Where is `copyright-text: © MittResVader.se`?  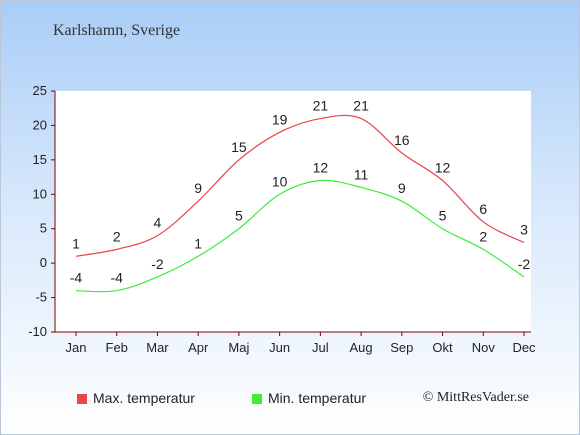
copyright-text: © MittResVader.se is located at coordinates (475, 397).